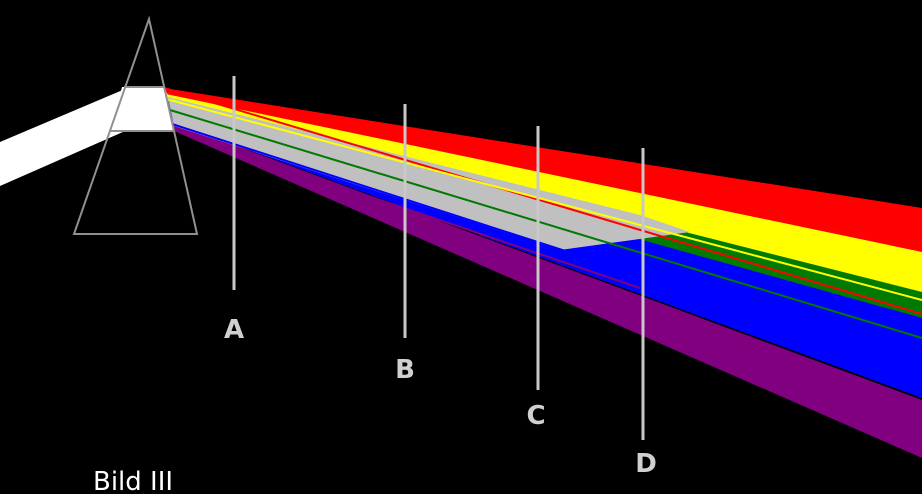  Describe the element at coordinates (133, 482) in the screenshot. I see `figure-caption: Bild III` at that location.